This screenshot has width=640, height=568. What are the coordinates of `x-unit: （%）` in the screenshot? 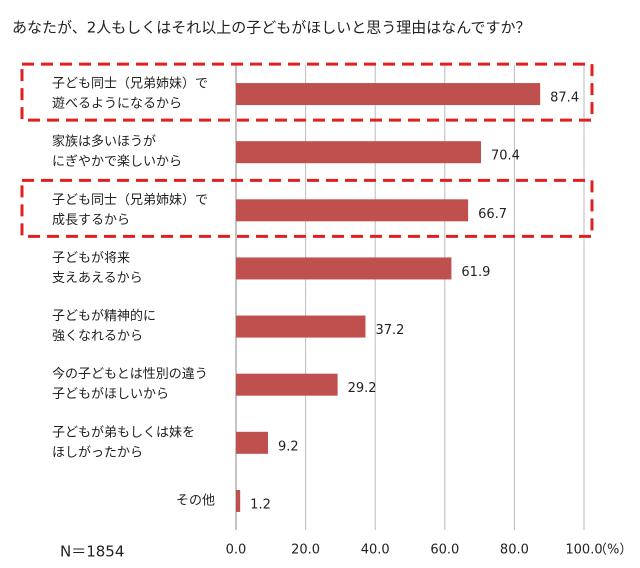 It's located at (613, 550).